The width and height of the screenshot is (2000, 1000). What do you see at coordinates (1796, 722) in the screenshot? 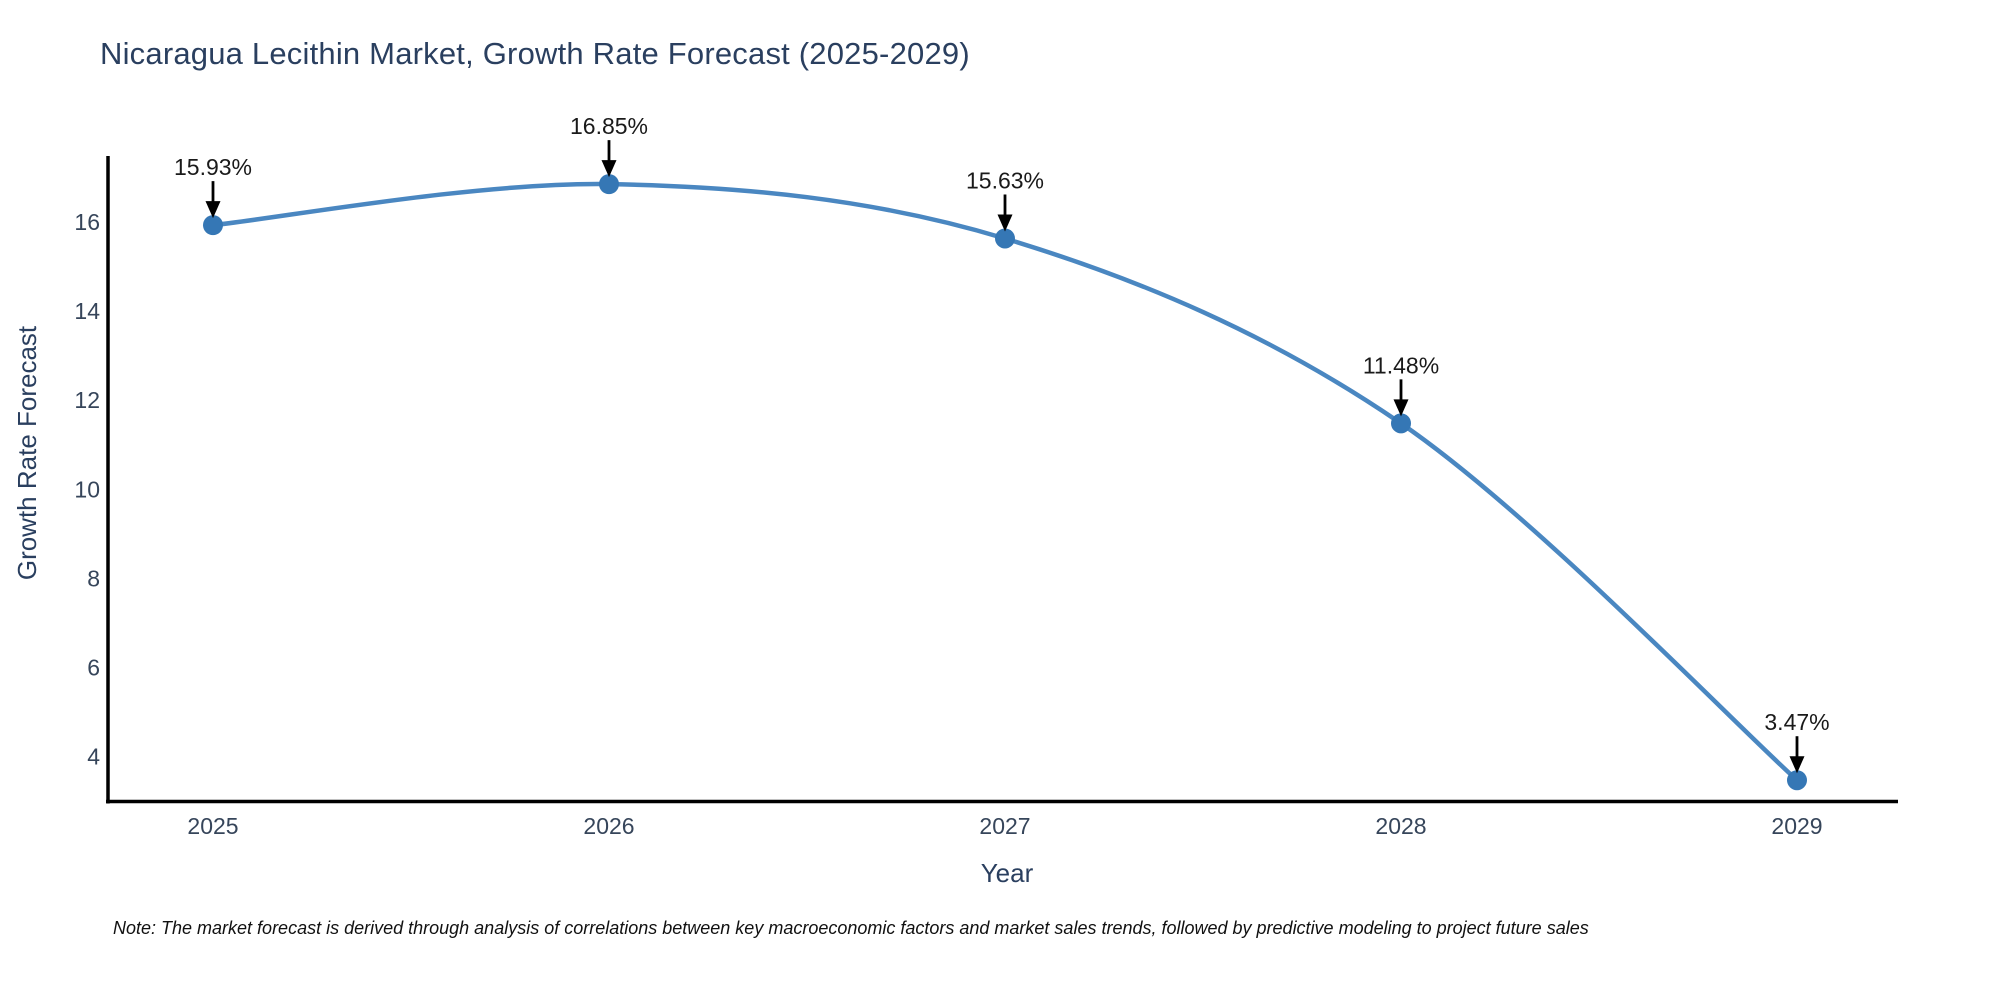
I see `annotation-label: 3.47%` at bounding box center [1796, 722].